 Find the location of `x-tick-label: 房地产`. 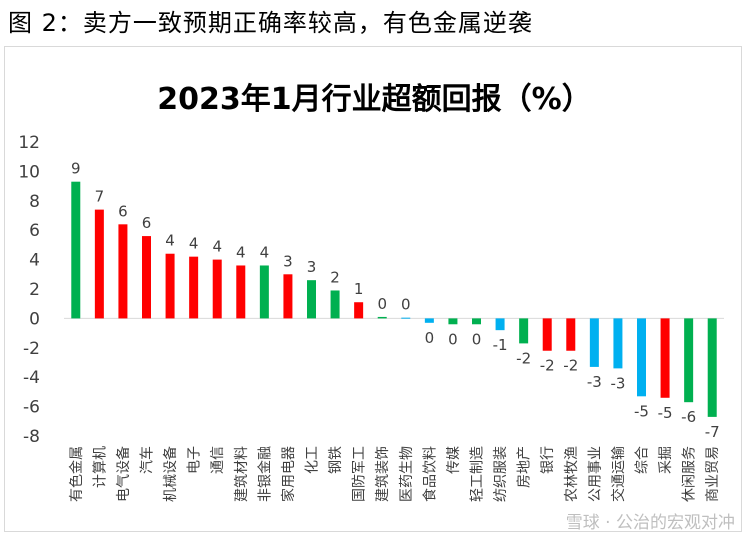

x-tick-label: 房地产 is located at coordinates (525, 467).